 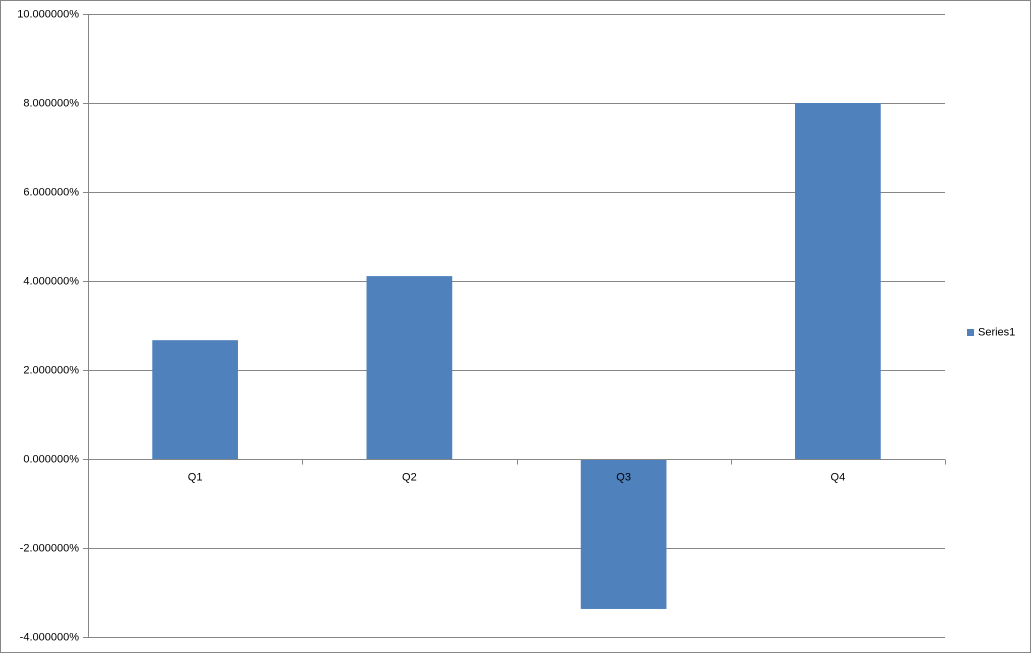 I want to click on y-tick-label: 8.000000%, so click(x=51, y=103).